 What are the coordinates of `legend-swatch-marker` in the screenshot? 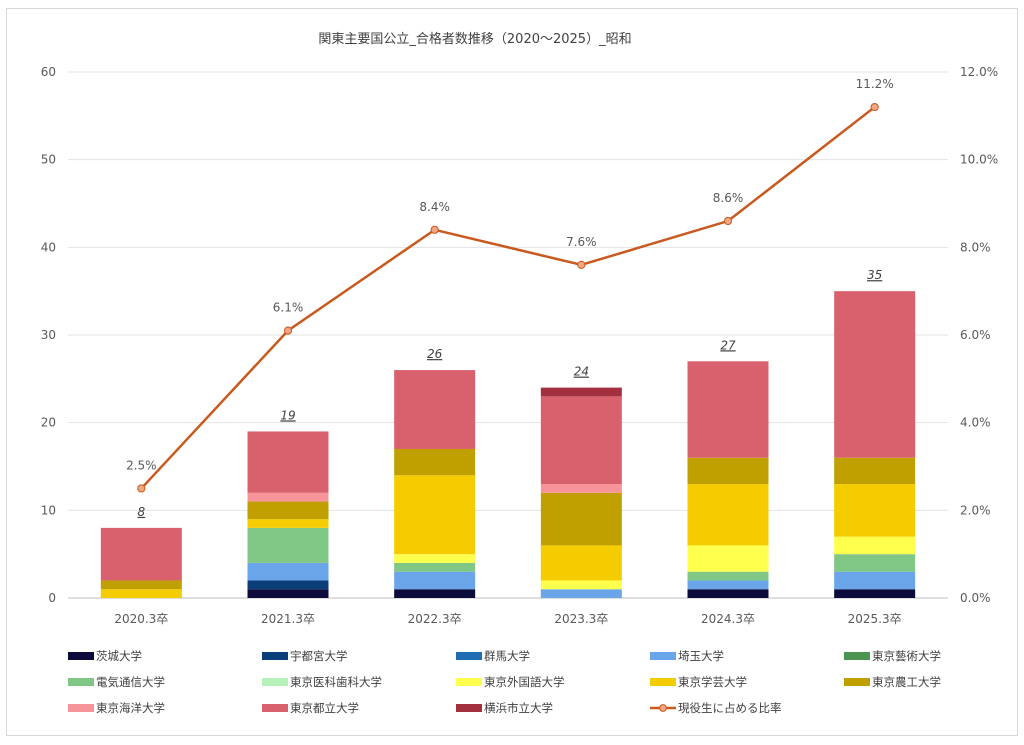 It's located at (663, 708).